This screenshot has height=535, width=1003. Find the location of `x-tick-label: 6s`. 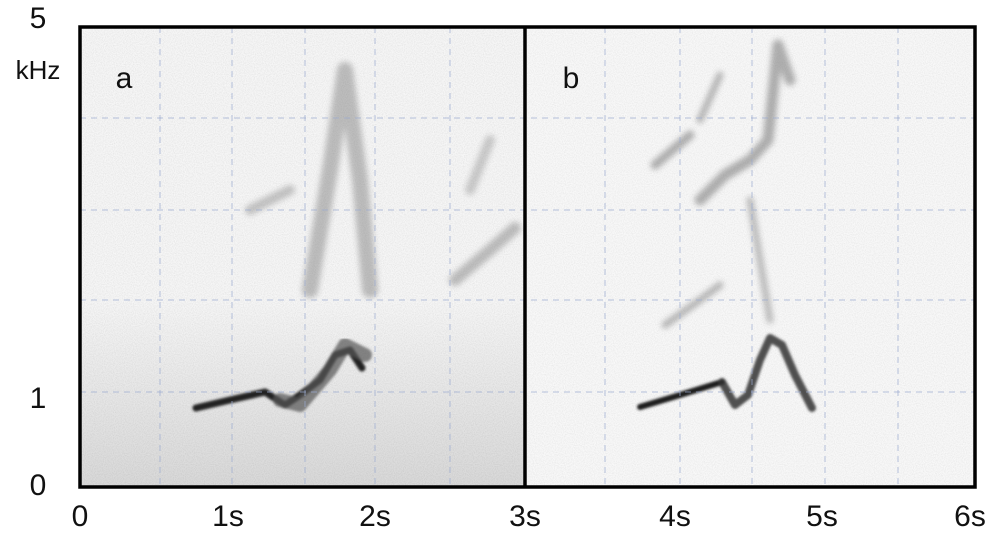

x-tick-label: 6s is located at coordinates (970, 516).